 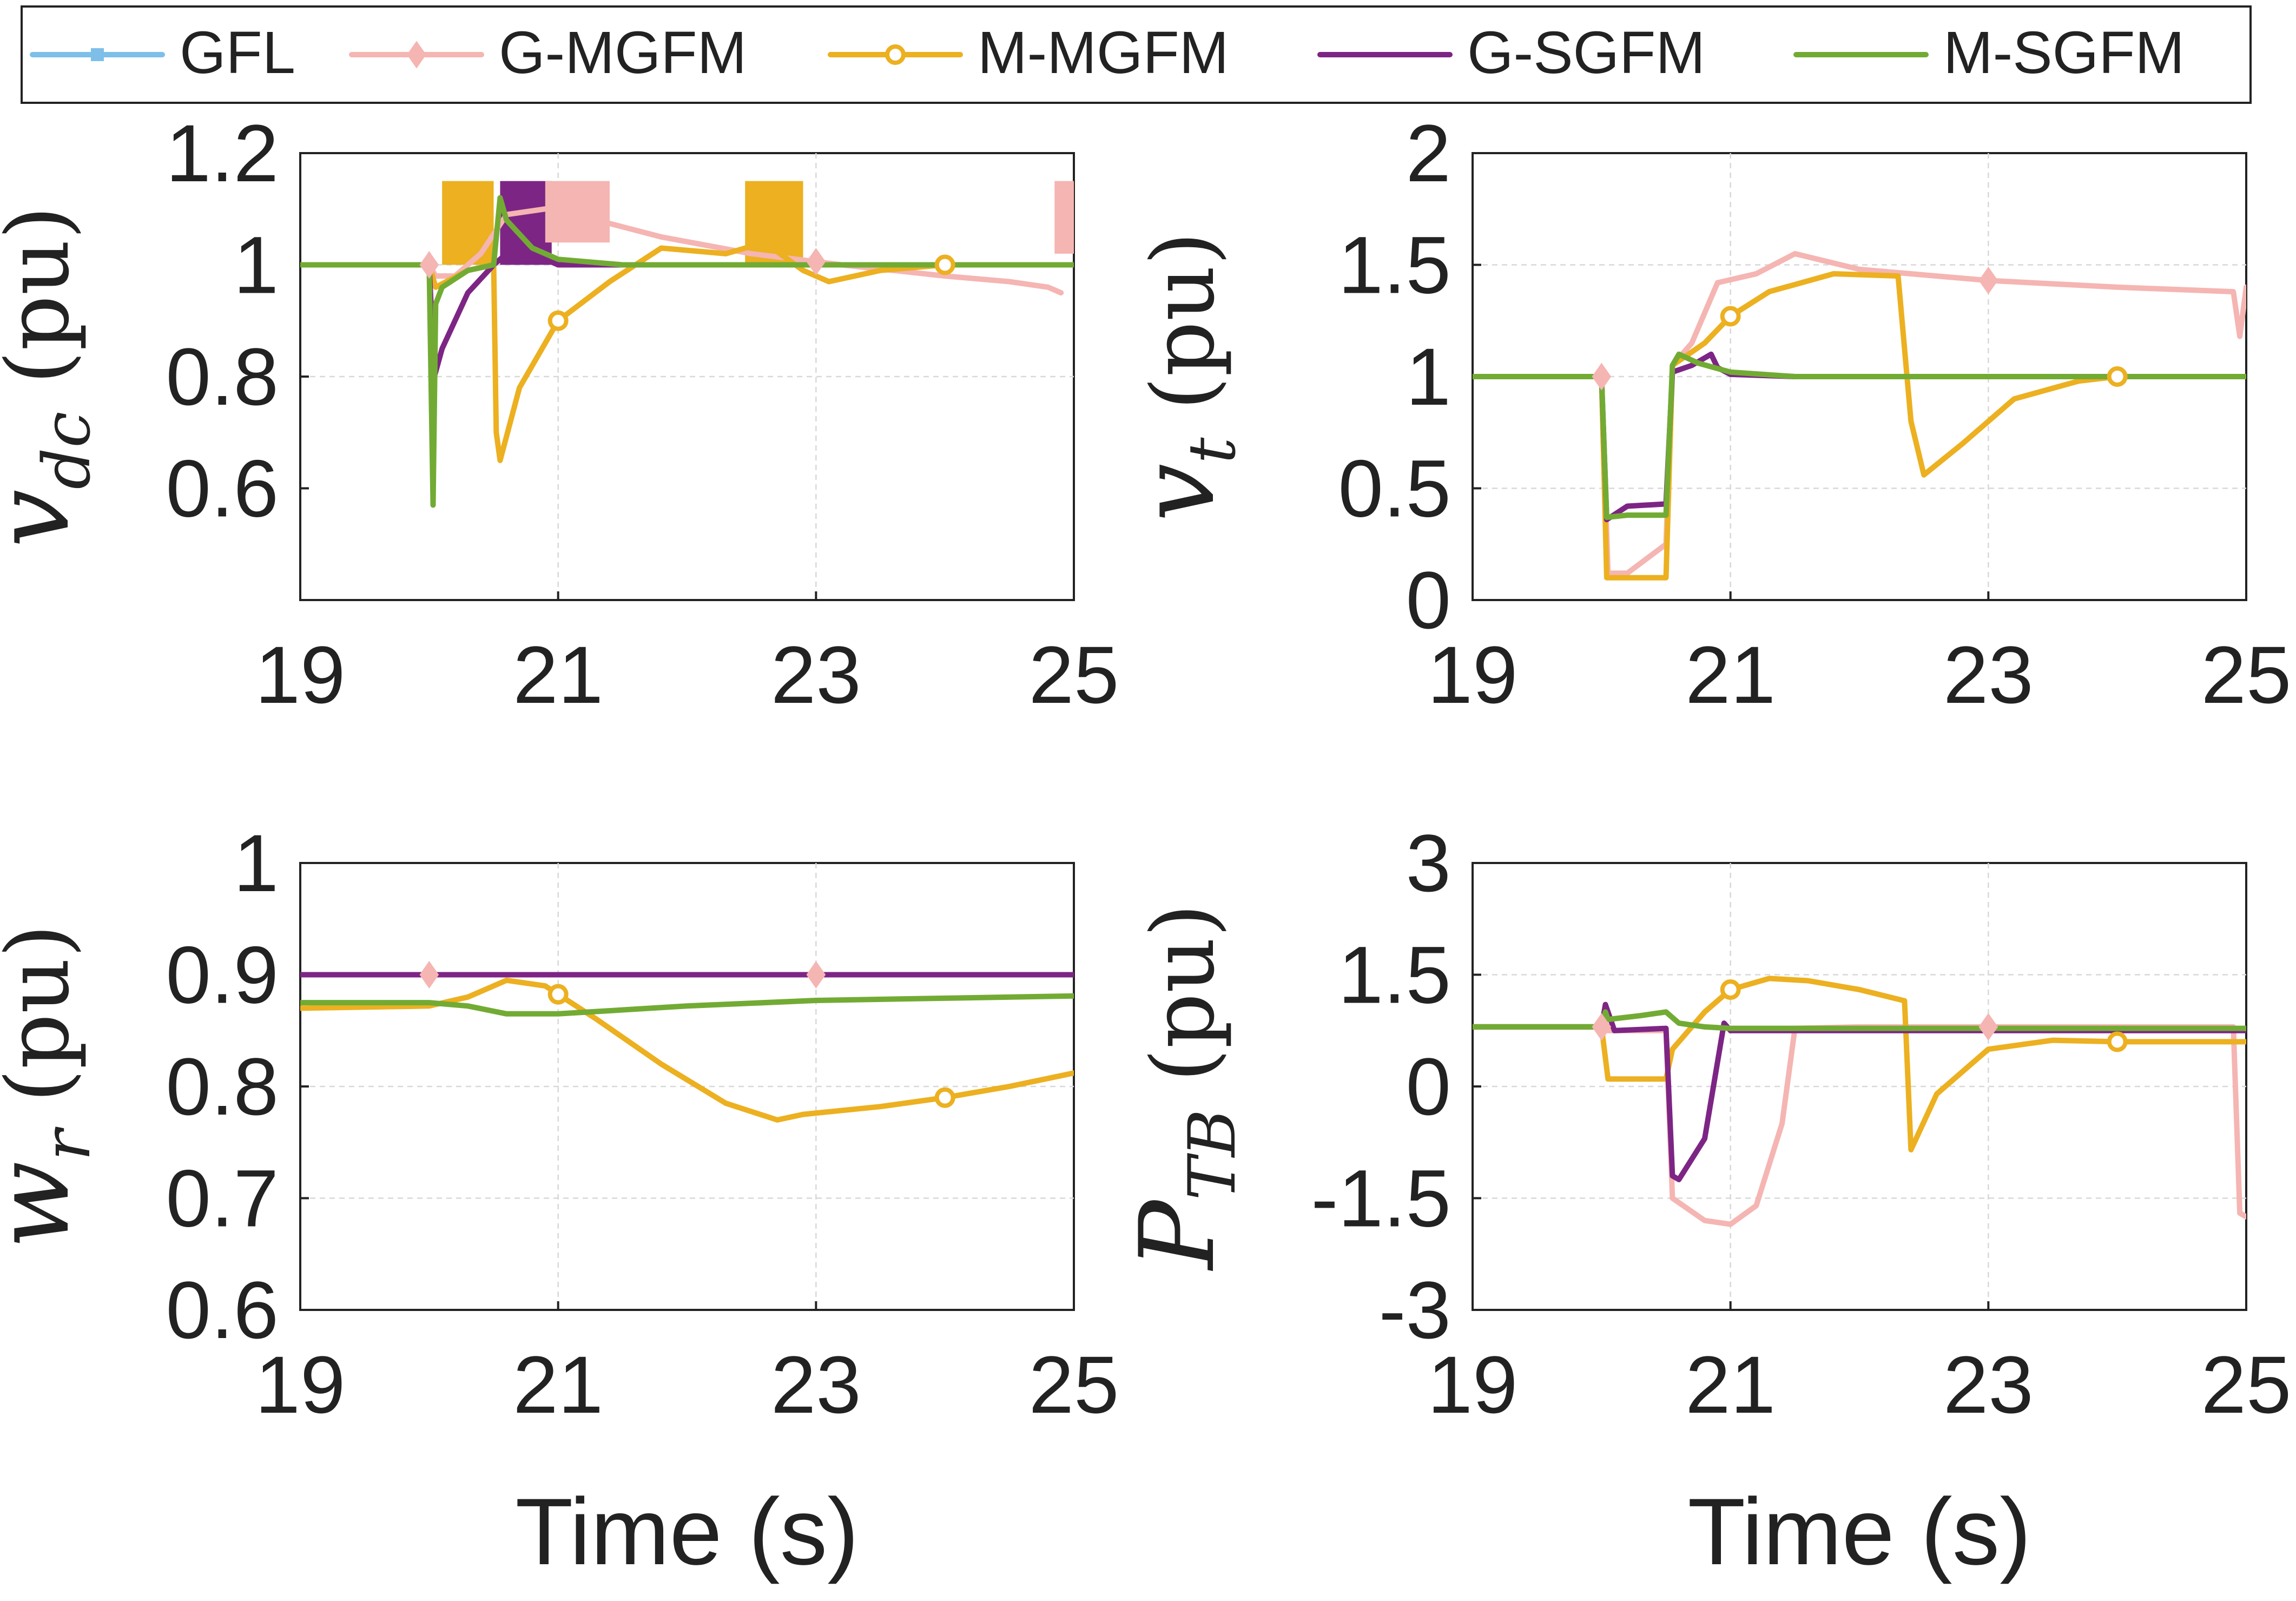 I want to click on oscillation-band-g-mgfm, so click(x=1064, y=217).